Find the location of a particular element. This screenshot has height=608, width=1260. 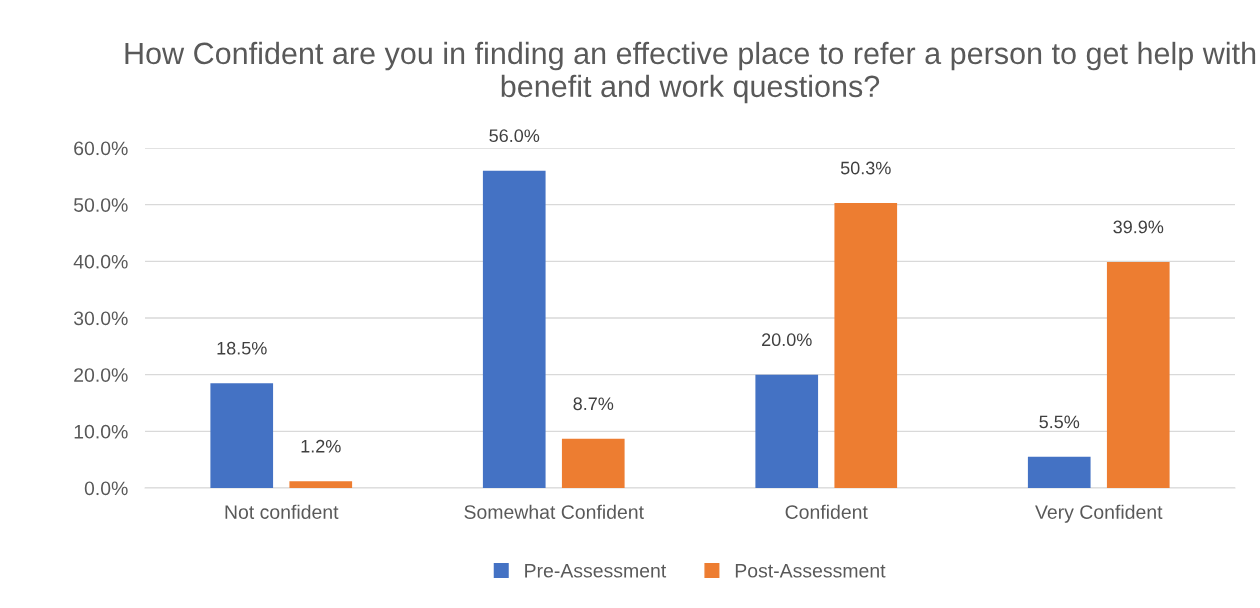

data-label: 39.9% is located at coordinates (1138, 227).